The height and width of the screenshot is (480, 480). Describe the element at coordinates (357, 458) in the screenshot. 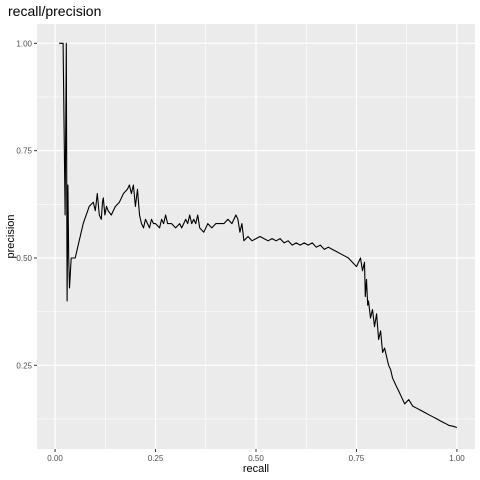

I see `x-tick-label: 0.75` at that location.